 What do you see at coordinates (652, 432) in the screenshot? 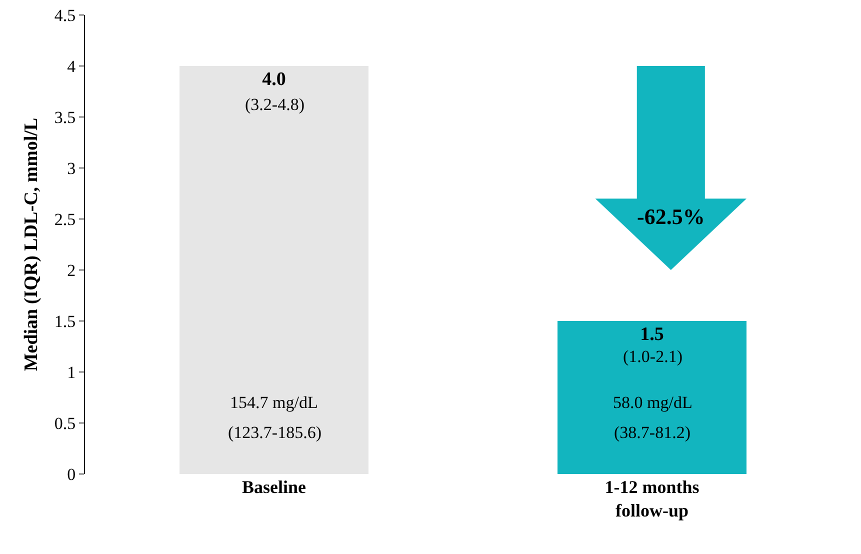
I see `annotation: (38.7-81.2)` at bounding box center [652, 432].